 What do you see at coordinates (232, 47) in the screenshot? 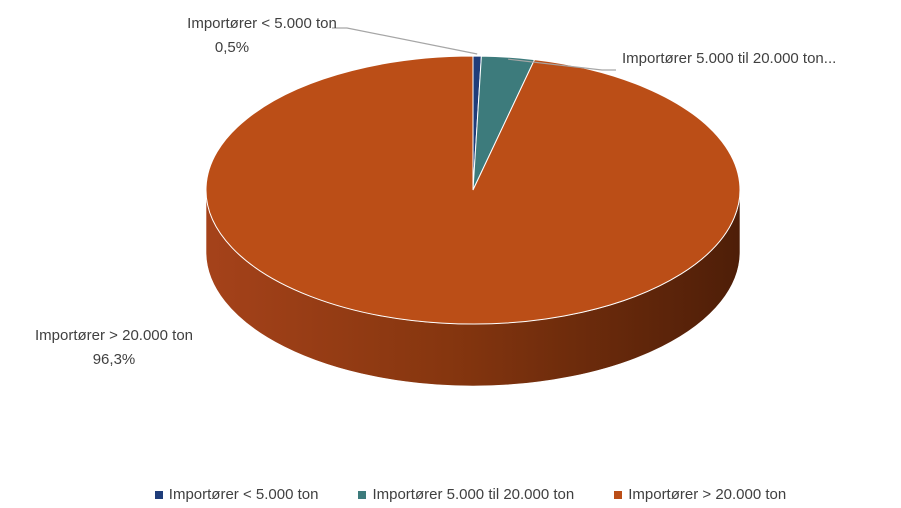
I see `data-label-value-small-importers: 0,5%` at bounding box center [232, 47].